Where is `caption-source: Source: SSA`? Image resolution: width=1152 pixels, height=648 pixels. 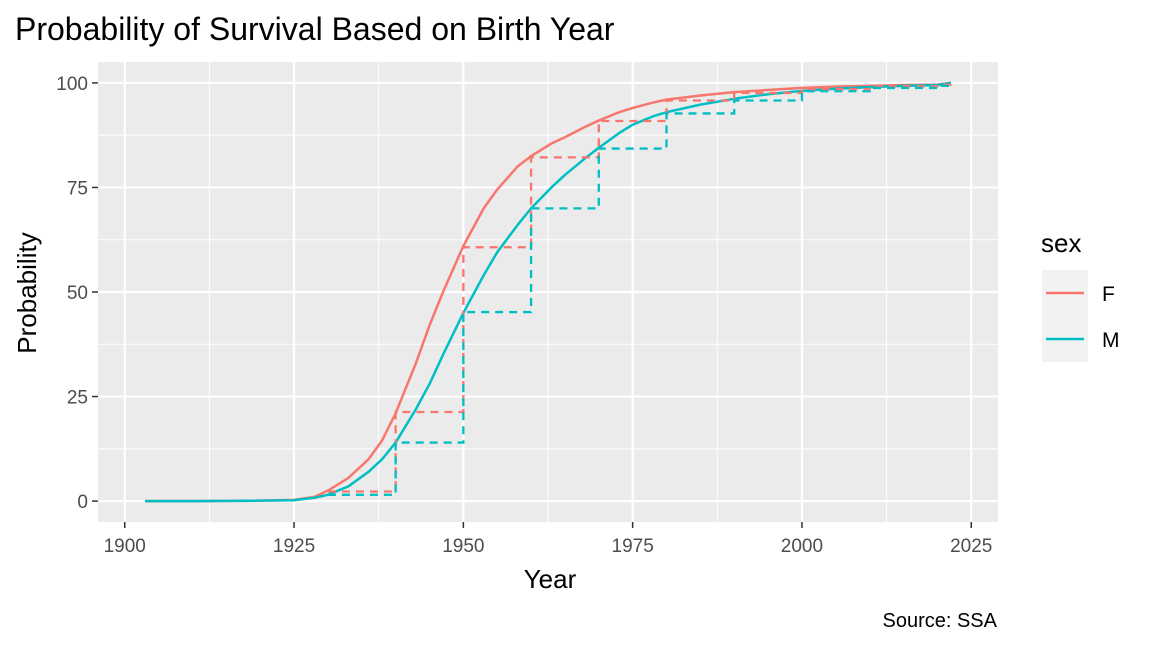 caption-source: Source: SSA is located at coordinates (939, 621).